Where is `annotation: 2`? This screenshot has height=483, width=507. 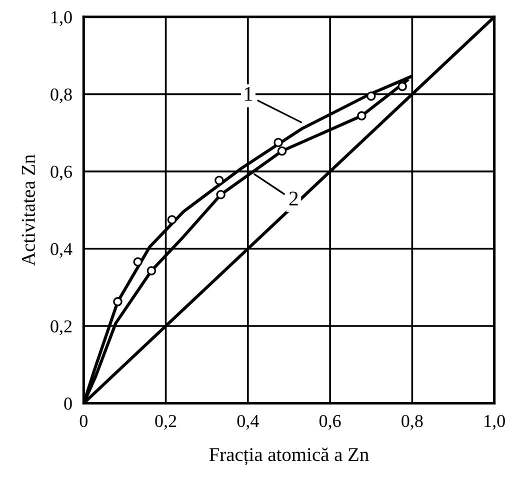 annotation: 2 is located at coordinates (293, 199).